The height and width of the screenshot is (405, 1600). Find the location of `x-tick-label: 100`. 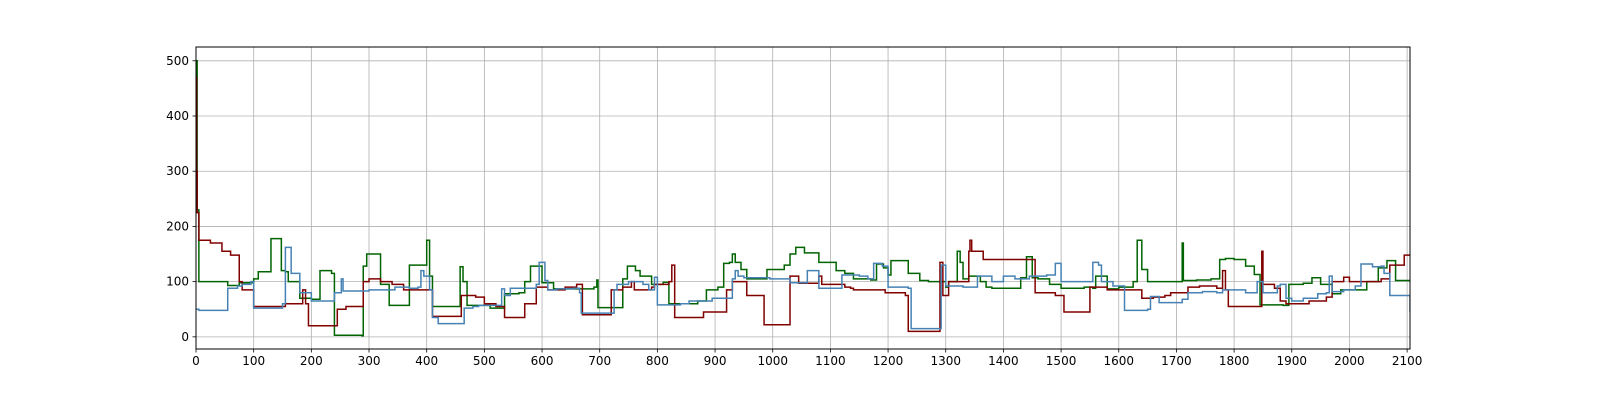

x-tick-label: 100 is located at coordinates (253, 361).